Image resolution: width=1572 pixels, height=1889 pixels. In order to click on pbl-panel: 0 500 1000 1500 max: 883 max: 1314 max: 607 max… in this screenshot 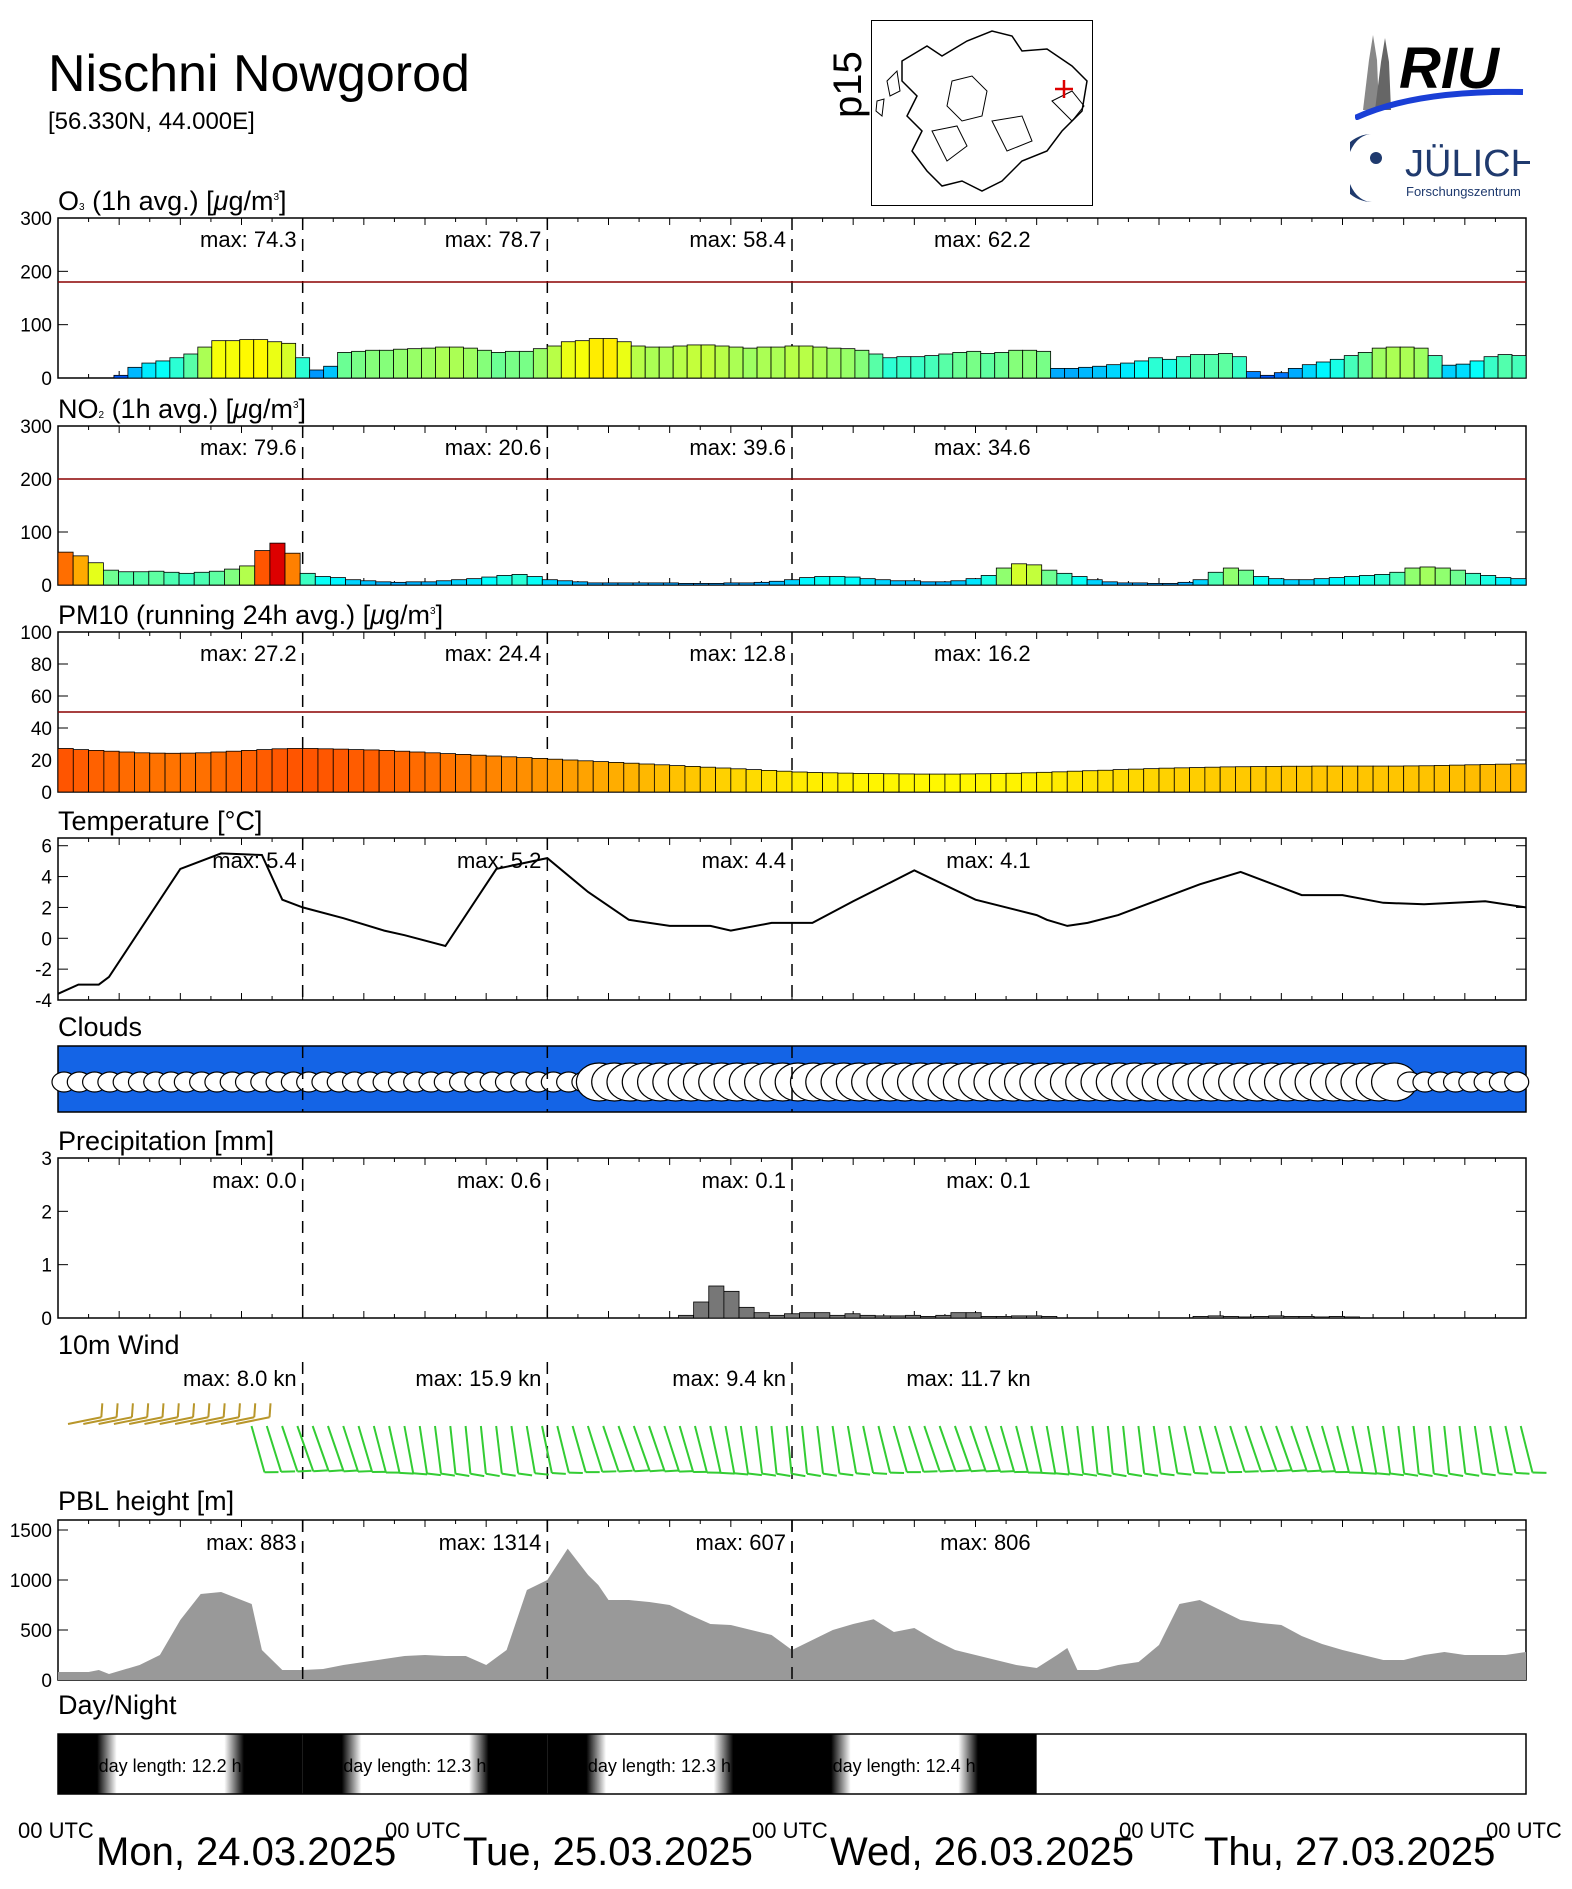, I will do `click(768, 1605)`.